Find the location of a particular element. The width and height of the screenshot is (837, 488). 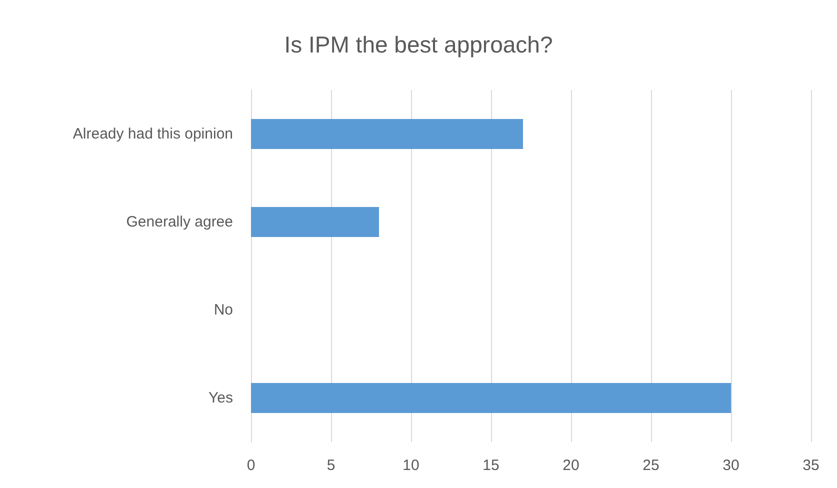

x-tick-label: 10 is located at coordinates (411, 465).